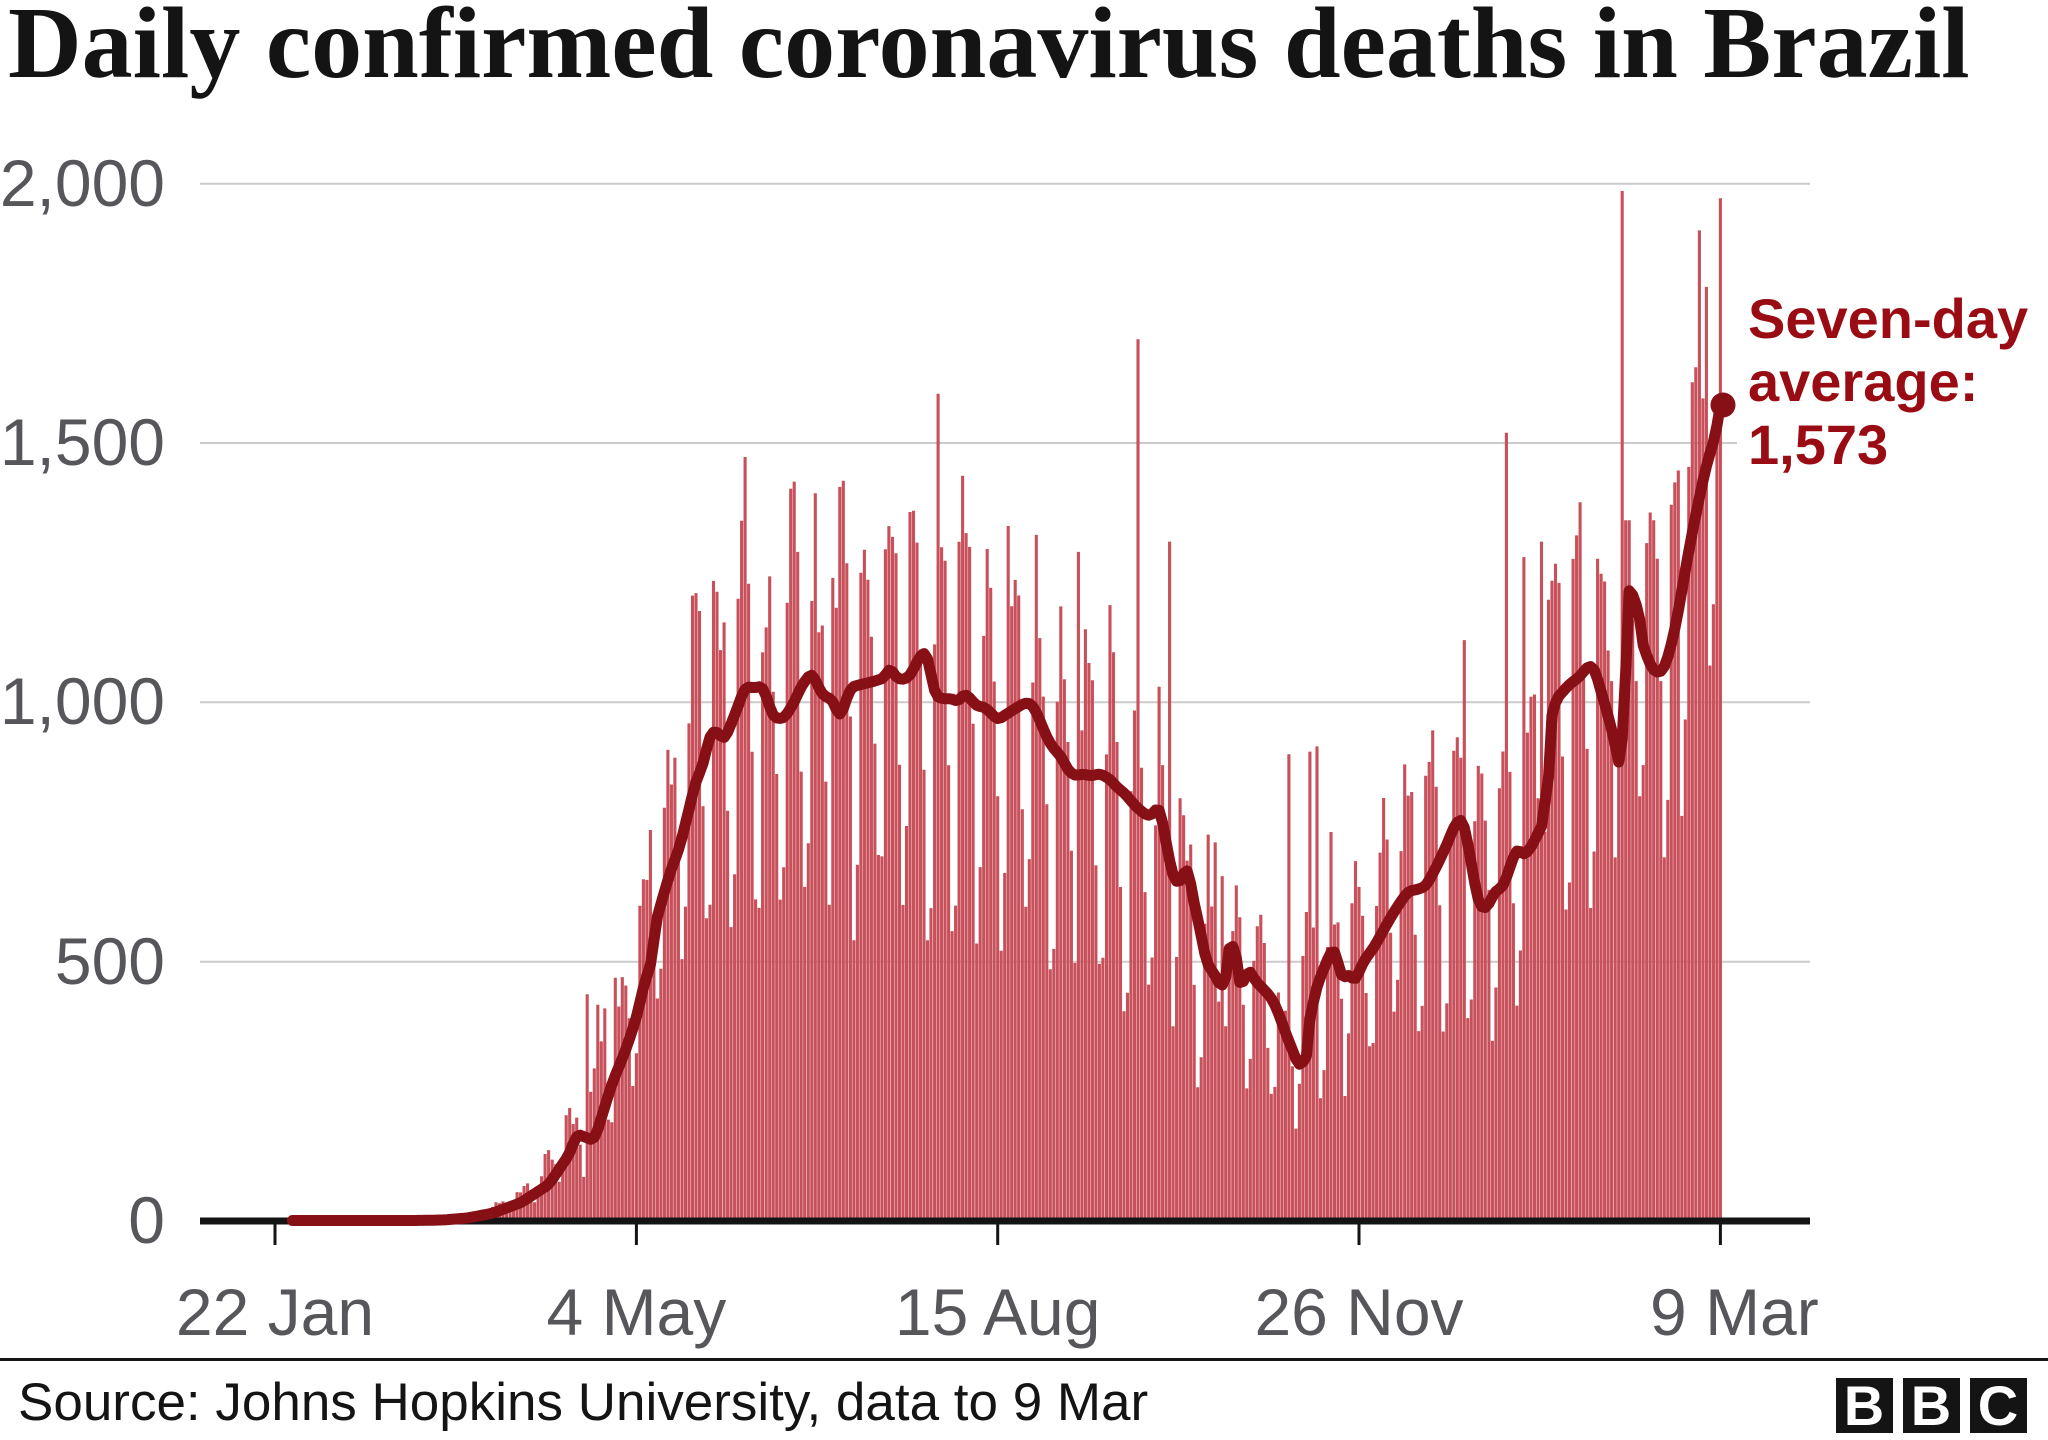  What do you see at coordinates (1863, 381) in the screenshot?
I see `svg-text: average:` at bounding box center [1863, 381].